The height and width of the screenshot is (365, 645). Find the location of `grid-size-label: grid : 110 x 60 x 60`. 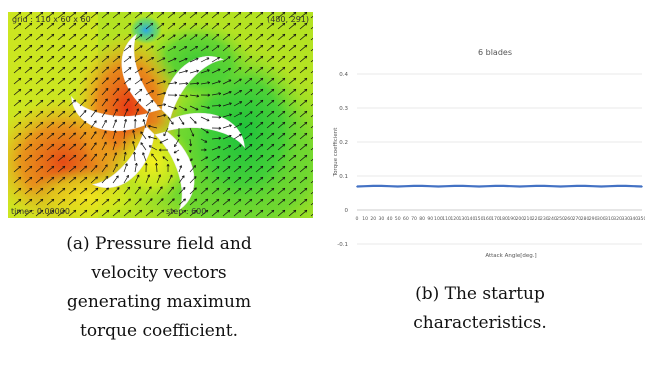

grid-size-label: grid : 110 x 60 x 60 is located at coordinates (51, 19).